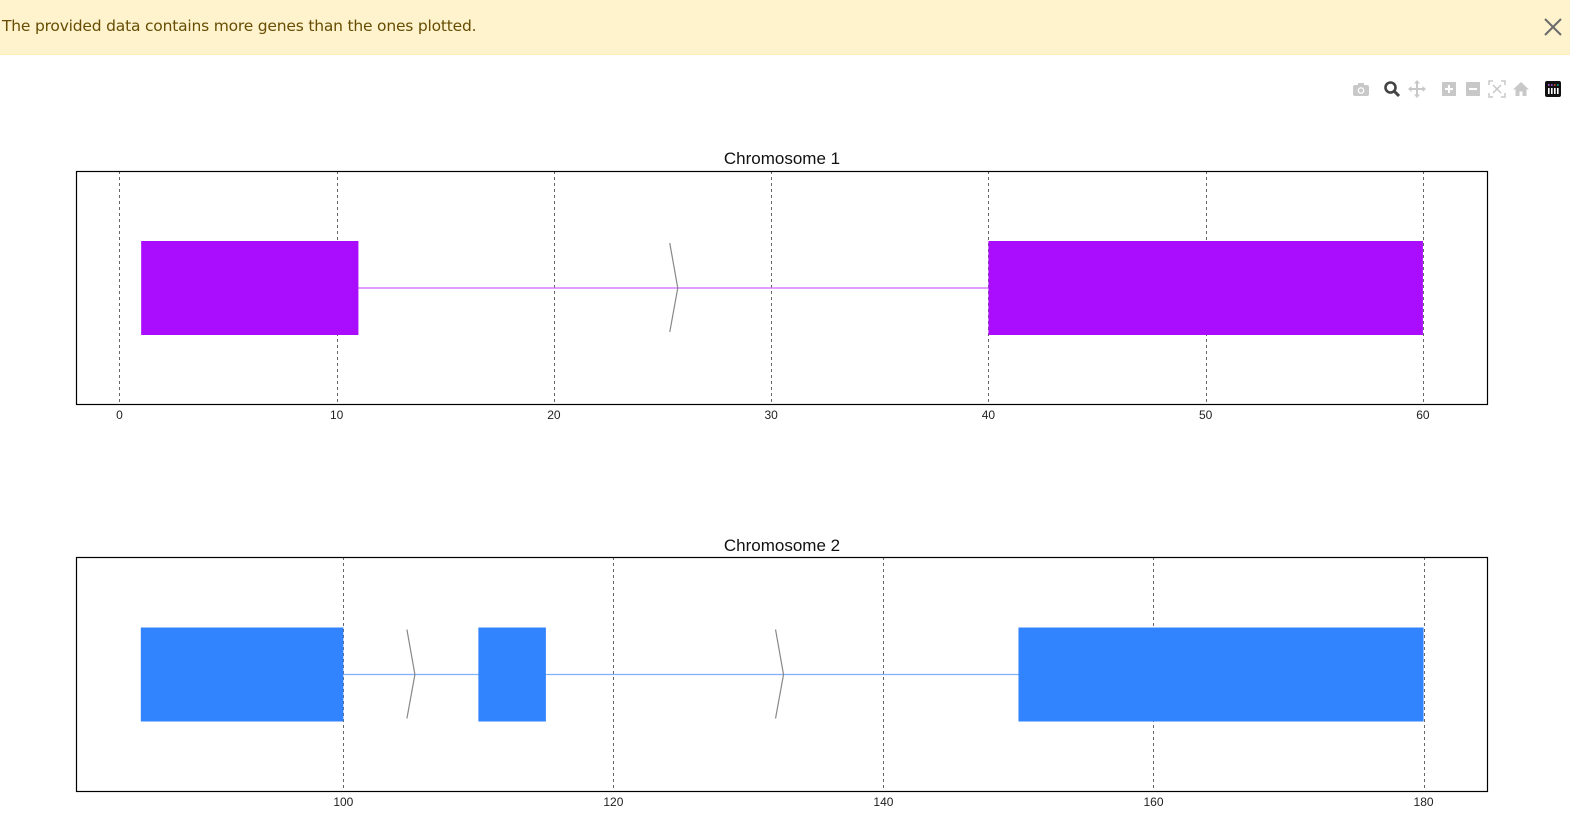 This screenshot has width=1570, height=822. I want to click on chart-title-chromosome-2: Chromosome 2, so click(782, 545).